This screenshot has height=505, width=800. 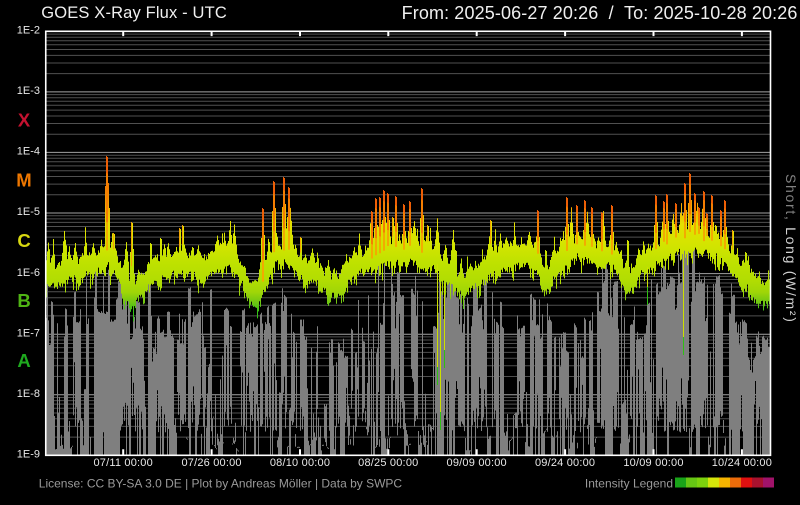 What do you see at coordinates (23, 240) in the screenshot?
I see `svg-text: C` at bounding box center [23, 240].